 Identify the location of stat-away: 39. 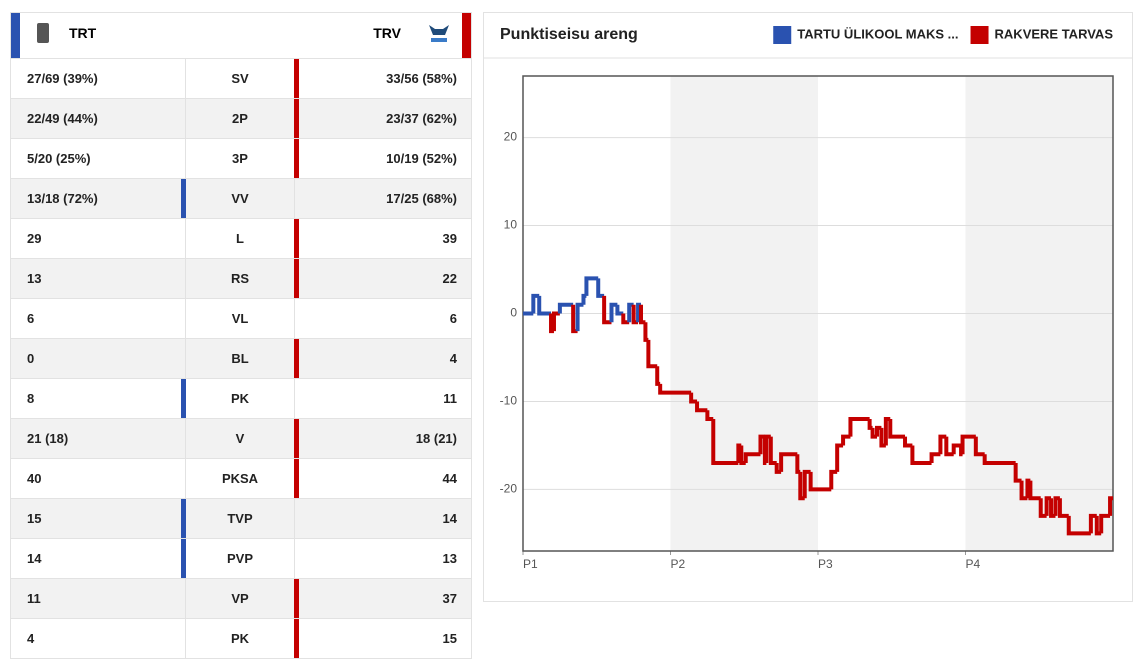
(382, 238).